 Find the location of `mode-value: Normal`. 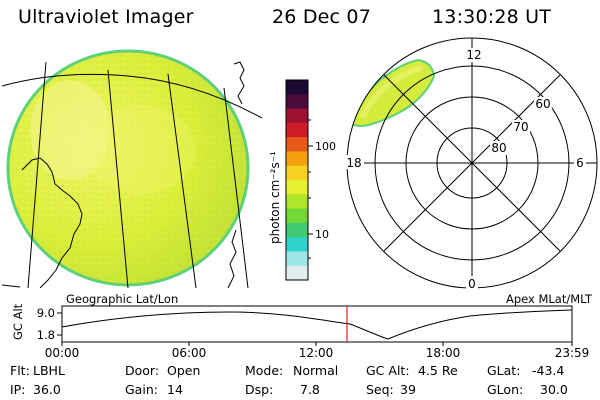

mode-value: Normal is located at coordinates (316, 370).